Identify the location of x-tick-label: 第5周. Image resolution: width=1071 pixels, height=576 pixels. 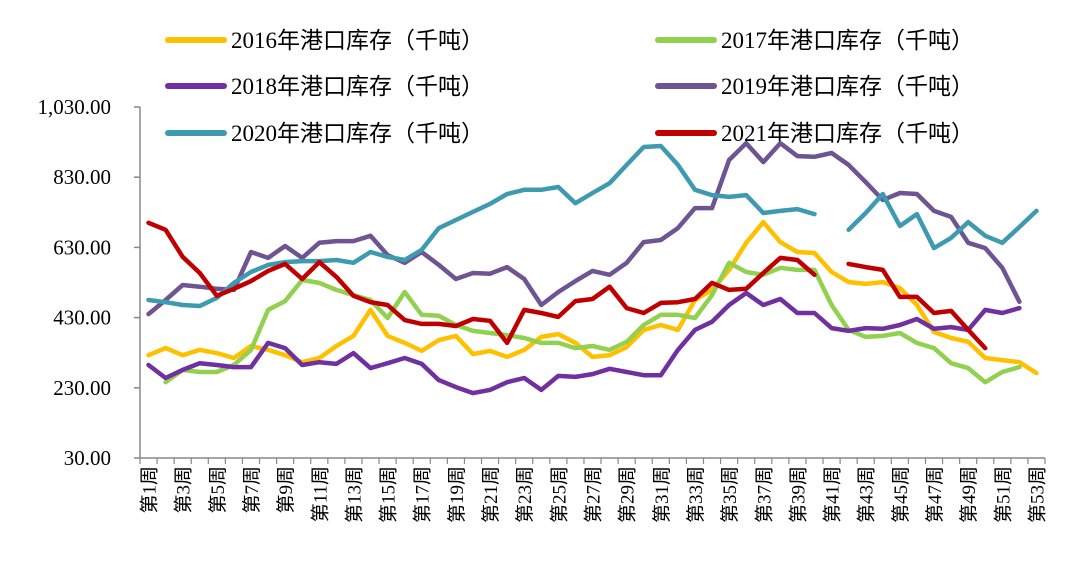
(218, 490).